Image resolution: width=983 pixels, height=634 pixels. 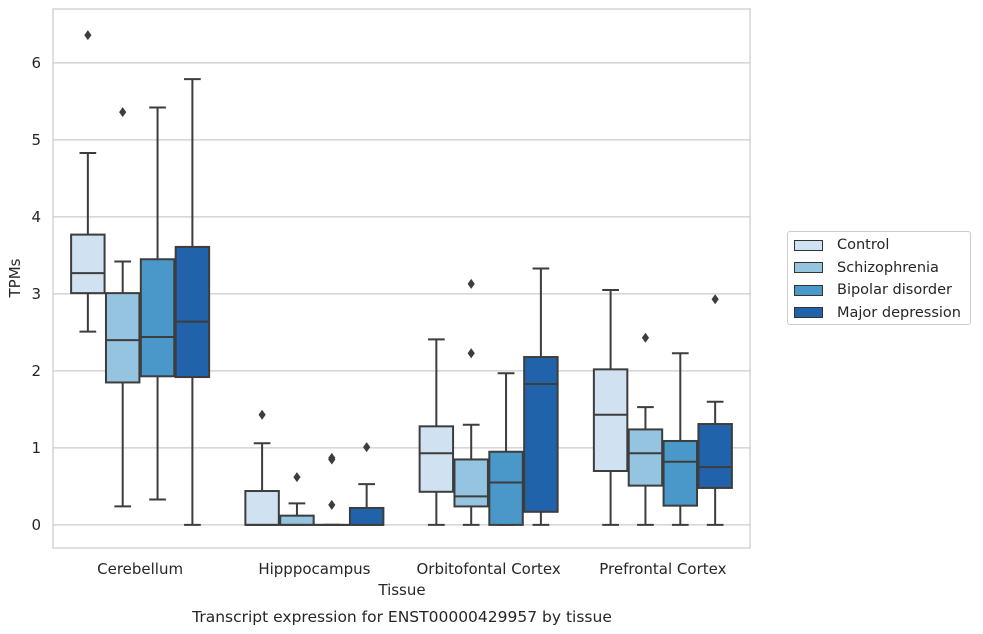 What do you see at coordinates (36, 217) in the screenshot?
I see `y-tick-label: 4` at bounding box center [36, 217].